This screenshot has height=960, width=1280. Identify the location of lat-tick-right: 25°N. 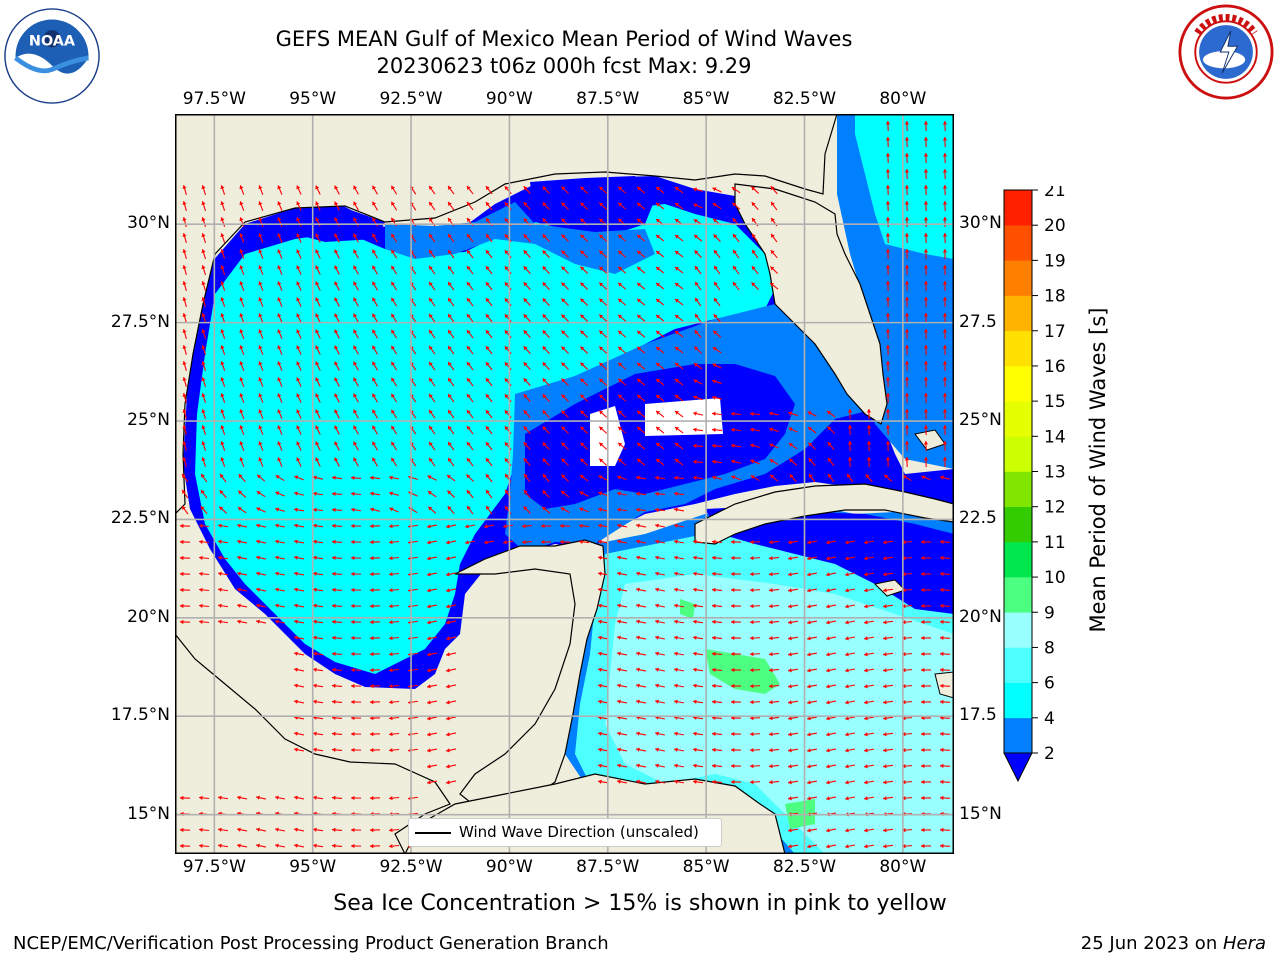
(980, 420).